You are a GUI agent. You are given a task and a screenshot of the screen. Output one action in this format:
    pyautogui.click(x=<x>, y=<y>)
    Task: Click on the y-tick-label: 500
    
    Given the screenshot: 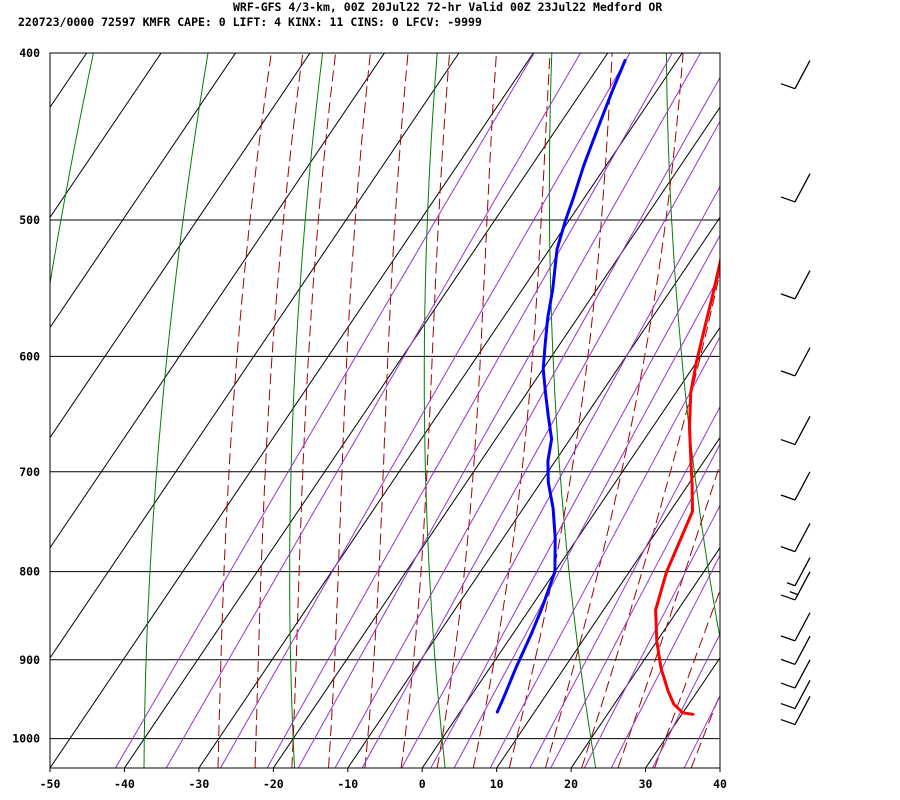 What is the action you would take?
    pyautogui.click(x=29, y=220)
    